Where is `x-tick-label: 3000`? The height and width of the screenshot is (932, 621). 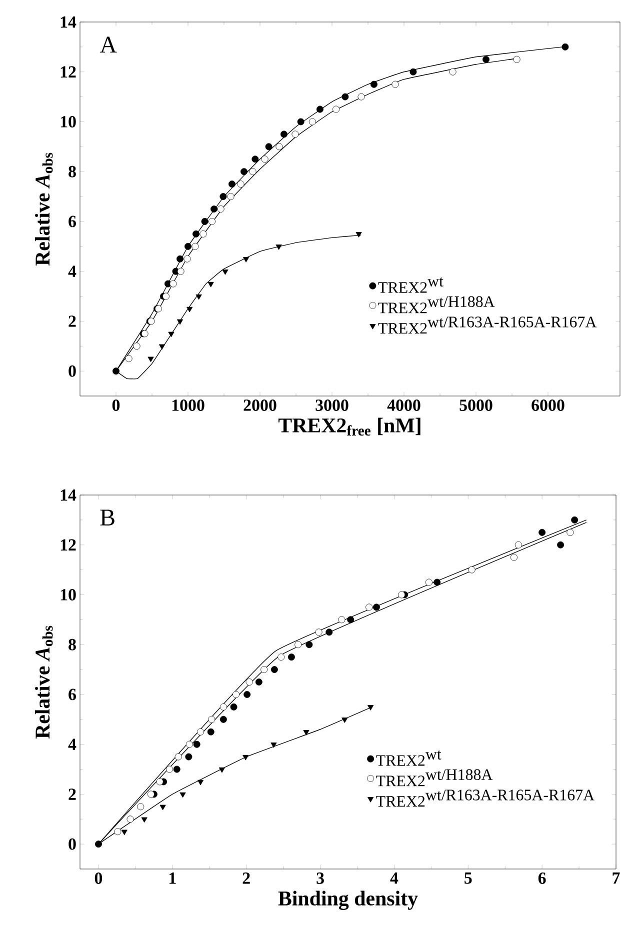
x-tick-label: 3000 is located at coordinates (332, 405).